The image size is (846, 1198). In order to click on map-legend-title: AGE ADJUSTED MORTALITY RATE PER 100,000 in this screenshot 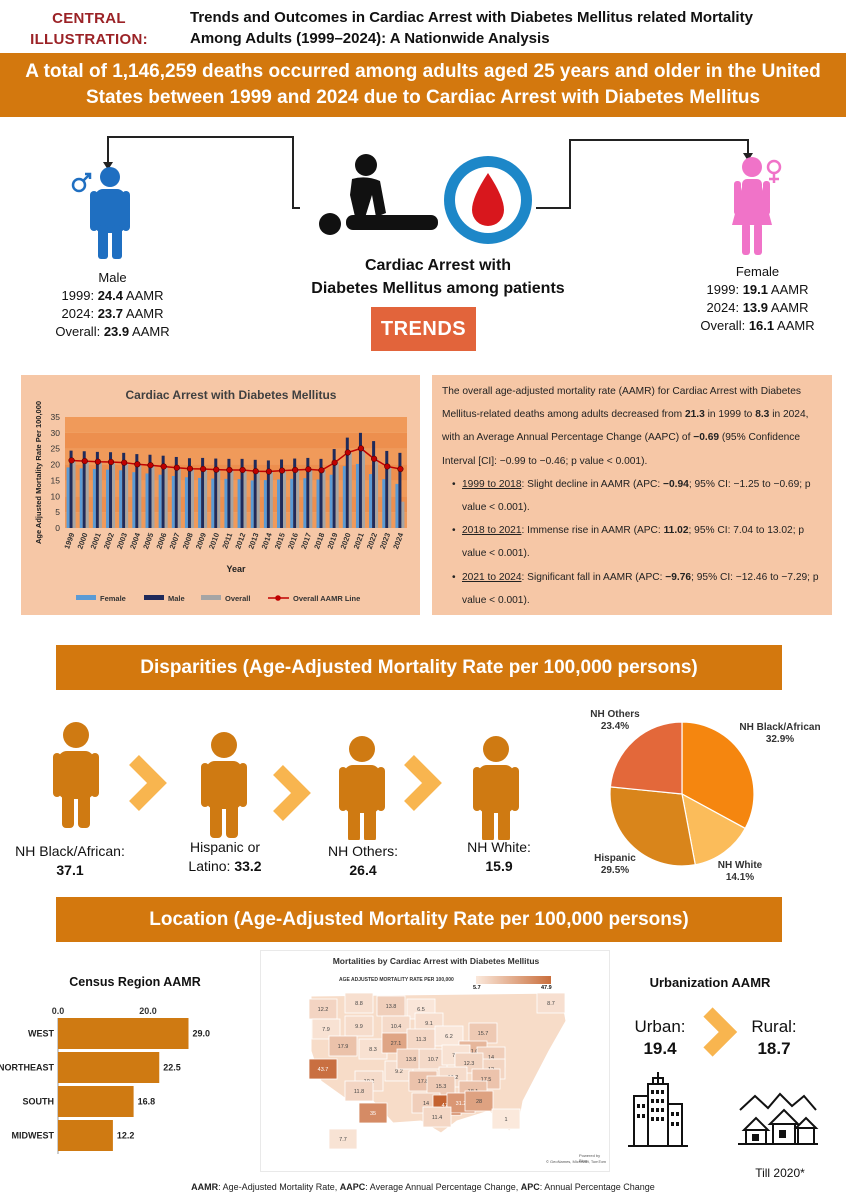, I will do `click(396, 980)`.